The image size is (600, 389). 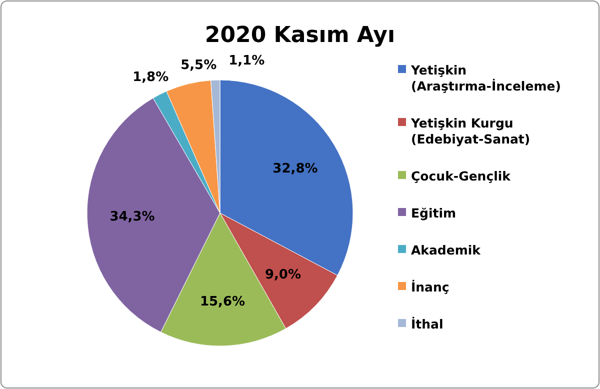 I want to click on data-label: 32,8%, so click(x=295, y=168).